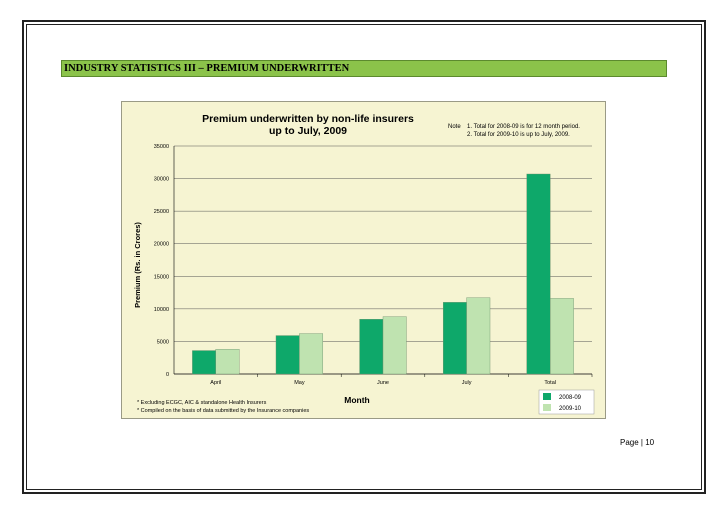 Image resolution: width=728 pixels, height=515 pixels. I want to click on legend: 2008-09 2009-10, so click(566, 402).